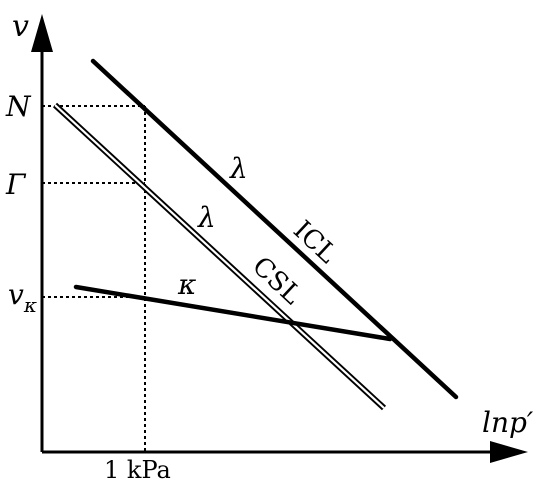 This screenshot has width=539, height=484. I want to click on icl-label: ICL, so click(314, 242).